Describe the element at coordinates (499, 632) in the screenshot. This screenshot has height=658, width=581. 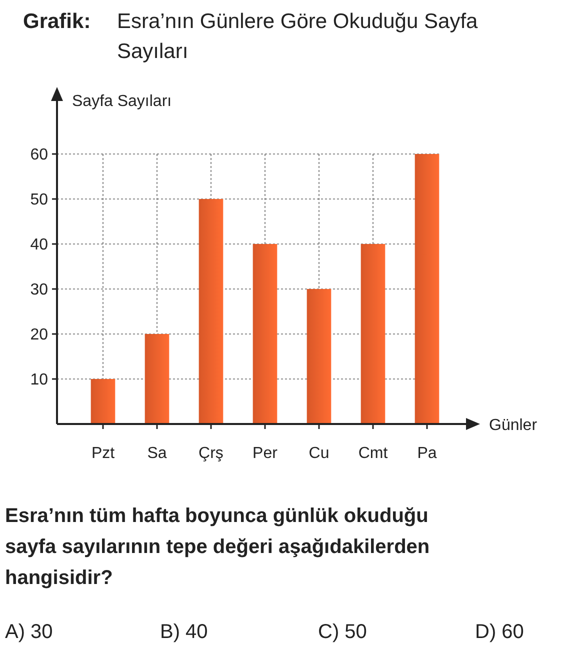
I see `text: D) 60` at that location.